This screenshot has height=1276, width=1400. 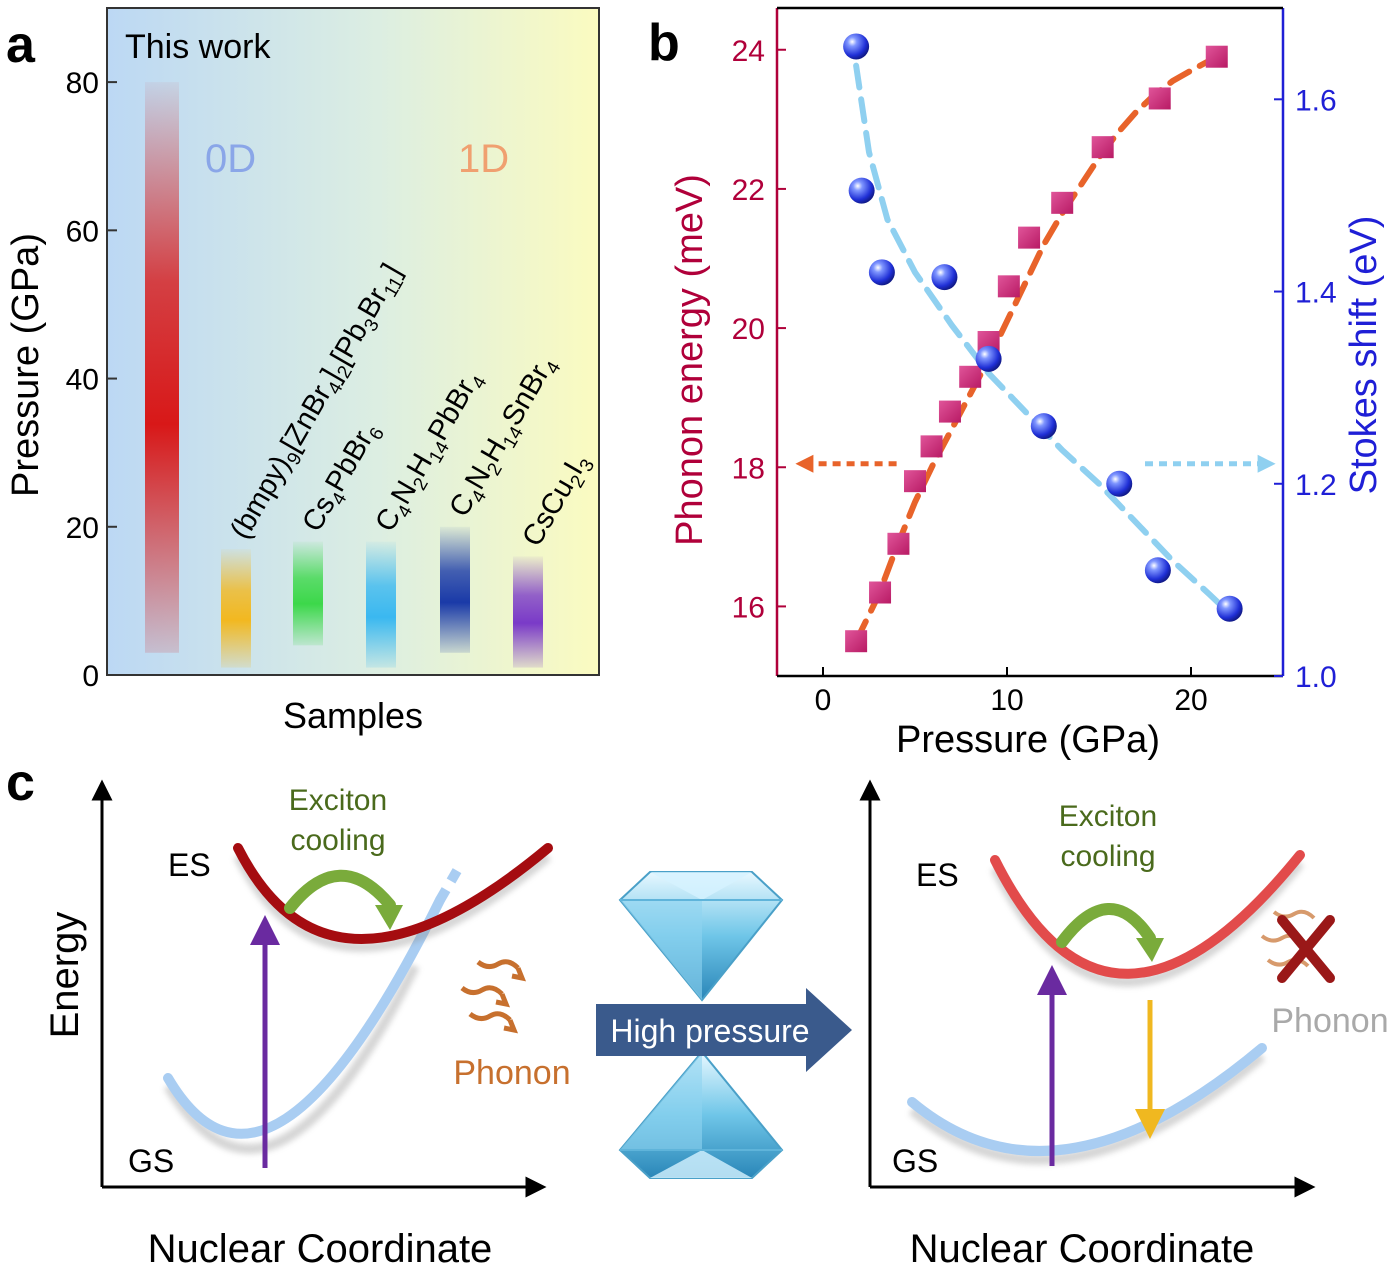 What do you see at coordinates (82, 83) in the screenshot?
I see `panel-a-y-tick-label: 80` at bounding box center [82, 83].